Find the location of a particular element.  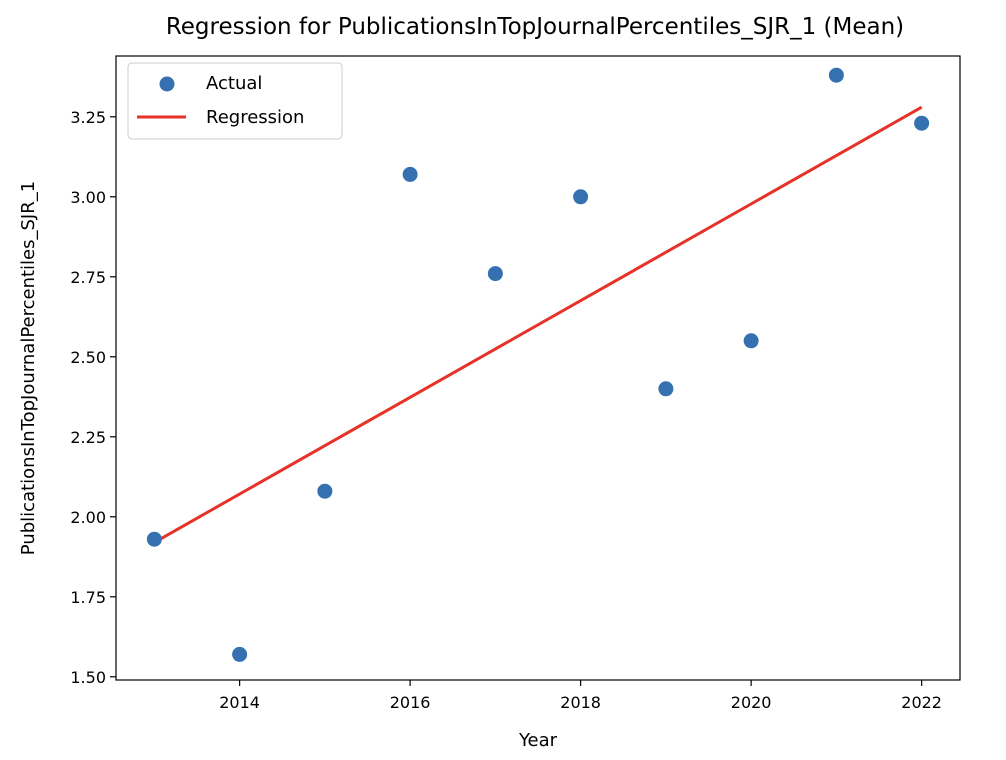

x-axis-ticks: 2014 2016 2018 2020 2022 is located at coordinates (580, 696).